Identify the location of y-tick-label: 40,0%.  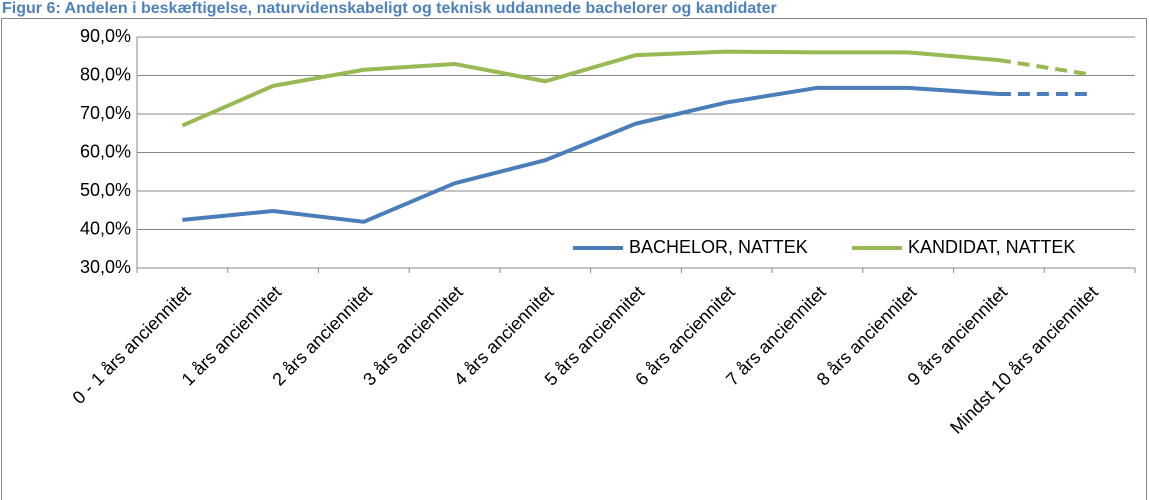
(105, 228).